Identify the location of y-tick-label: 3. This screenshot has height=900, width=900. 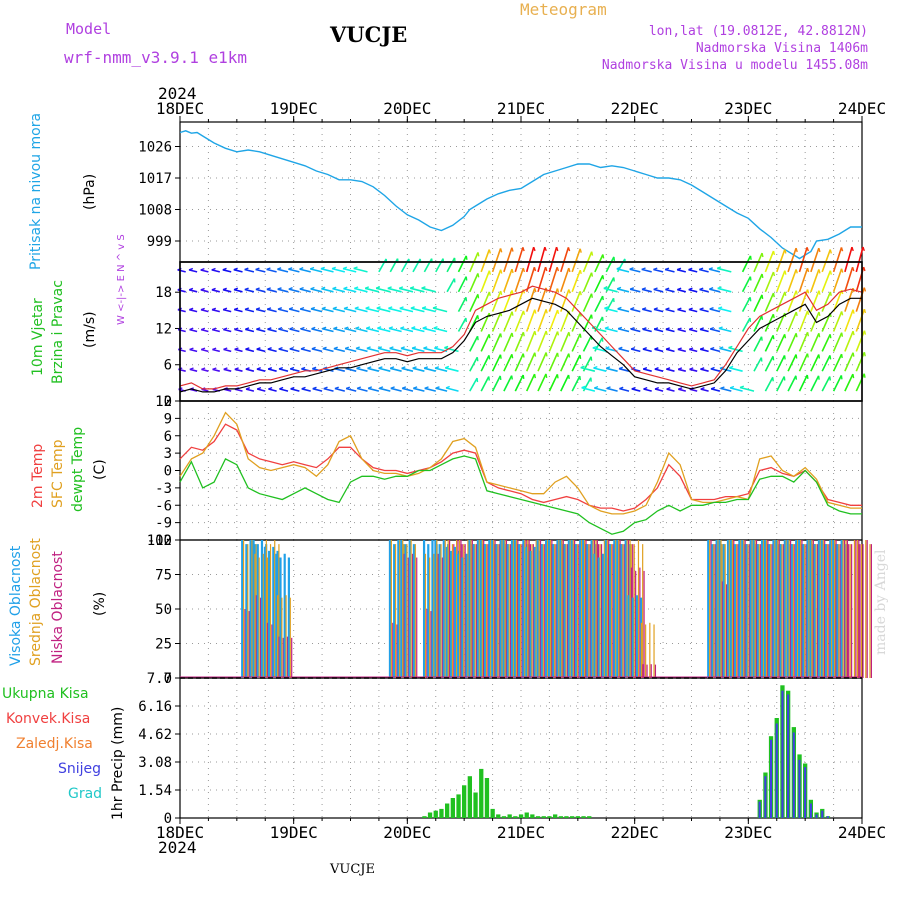
(168, 454).